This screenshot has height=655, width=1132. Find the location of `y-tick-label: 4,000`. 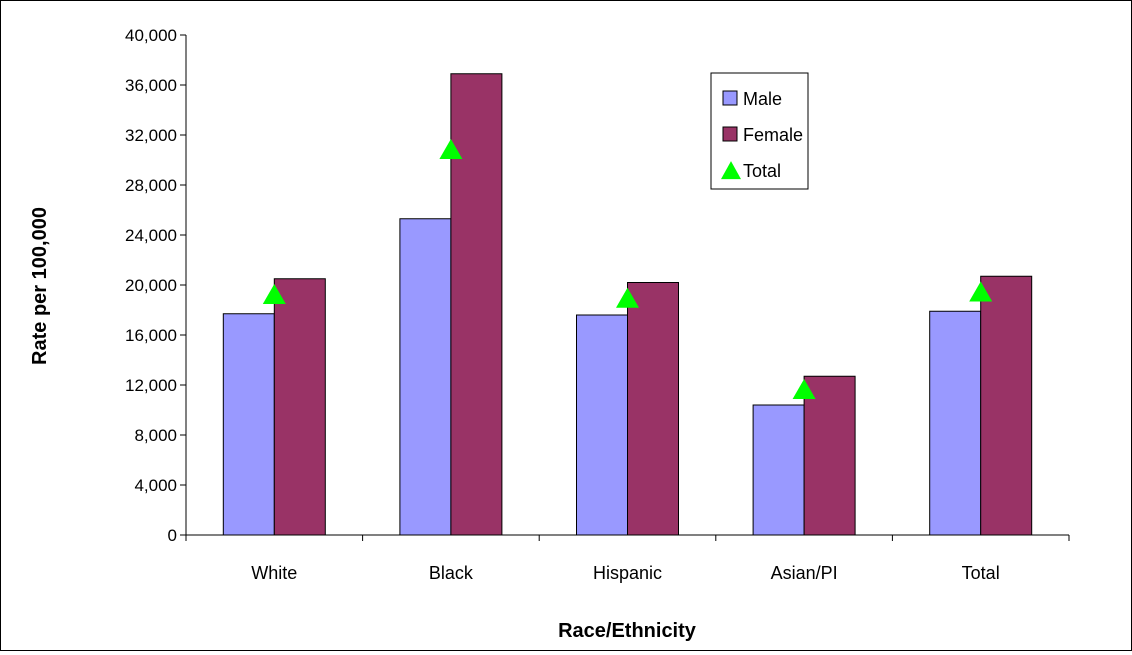

y-tick-label: 4,000 is located at coordinates (155, 485).